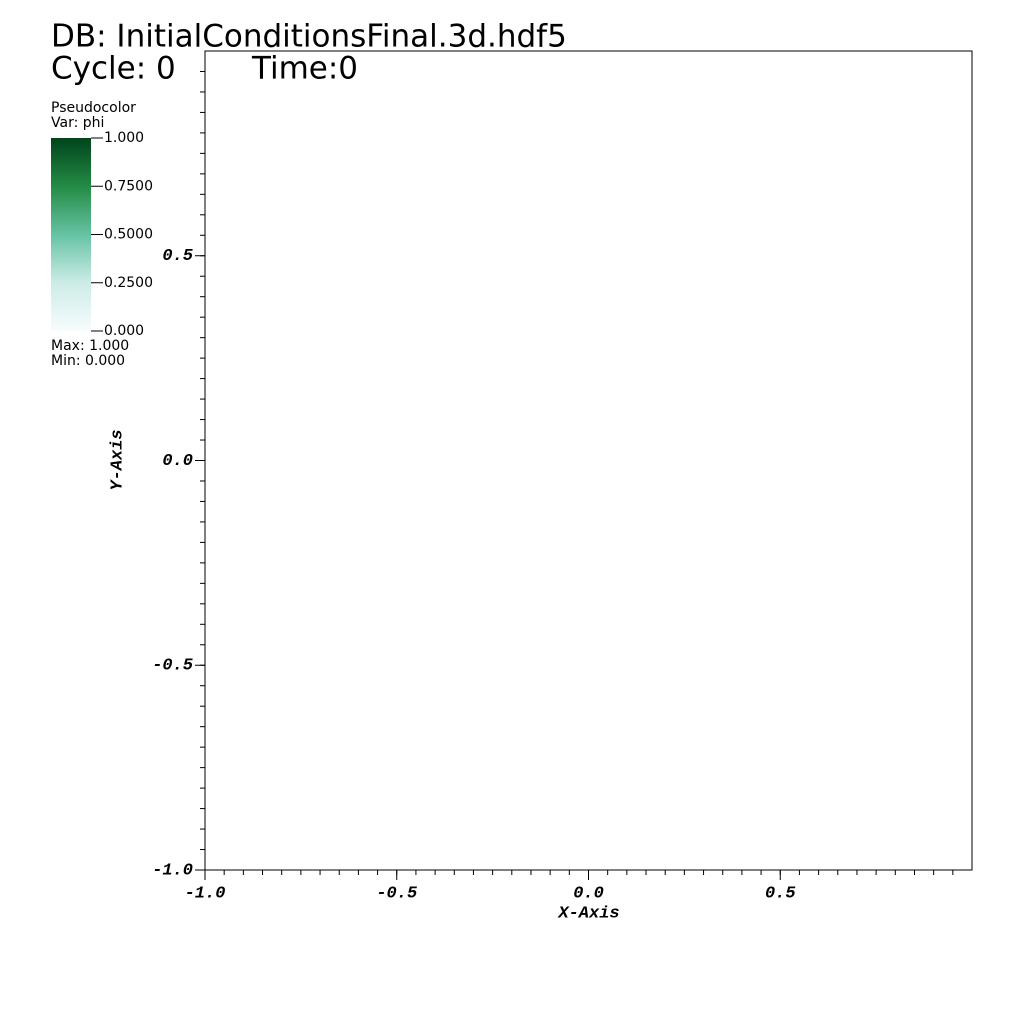  Describe the element at coordinates (172, 870) in the screenshot. I see `y-tick-label: -1.0` at that location.